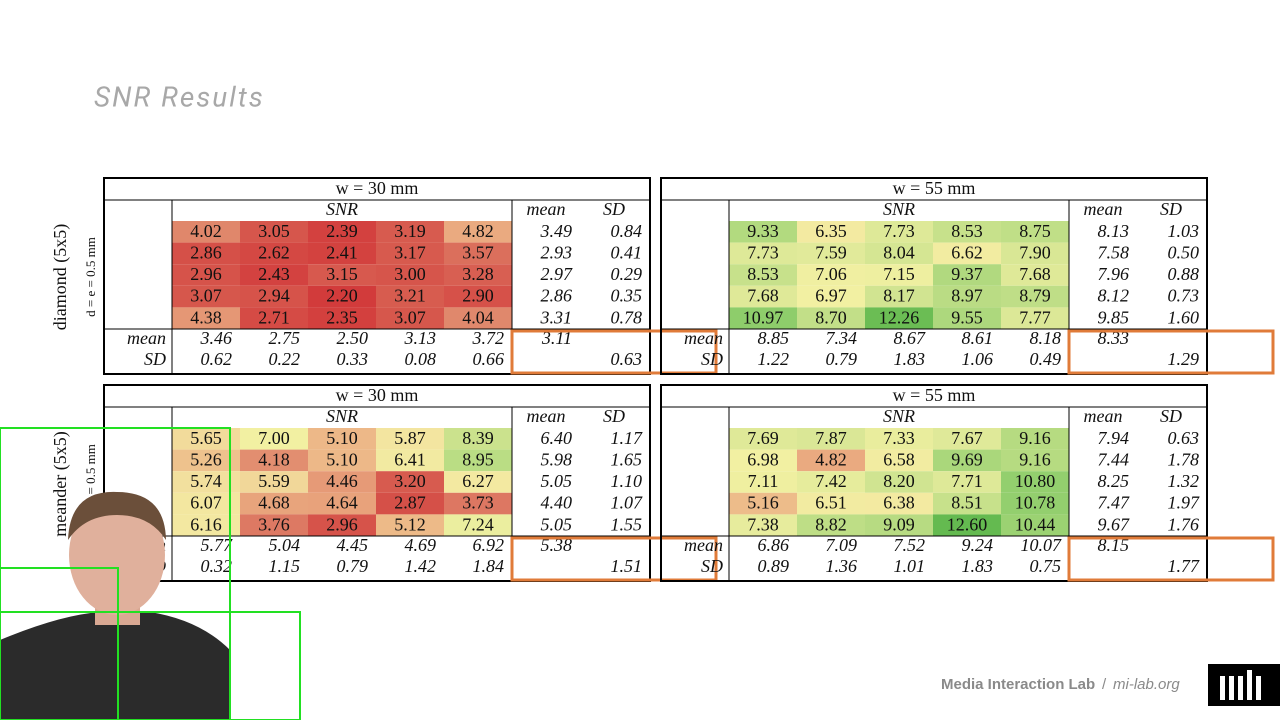 The width and height of the screenshot is (1280, 720). I want to click on cell-value: 7.90, so click(1035, 253).